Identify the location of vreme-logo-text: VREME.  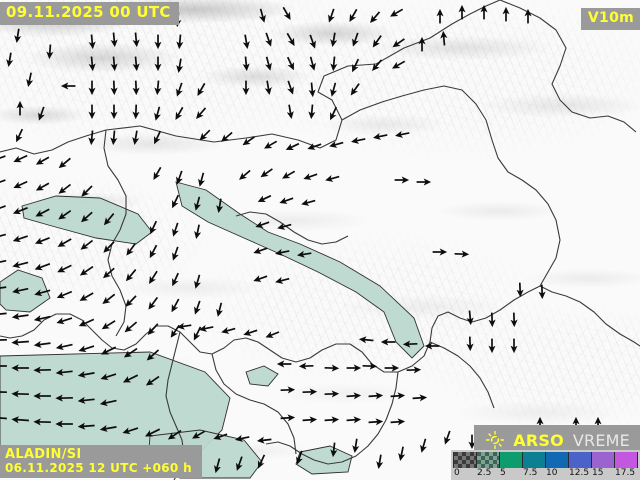
(601, 440).